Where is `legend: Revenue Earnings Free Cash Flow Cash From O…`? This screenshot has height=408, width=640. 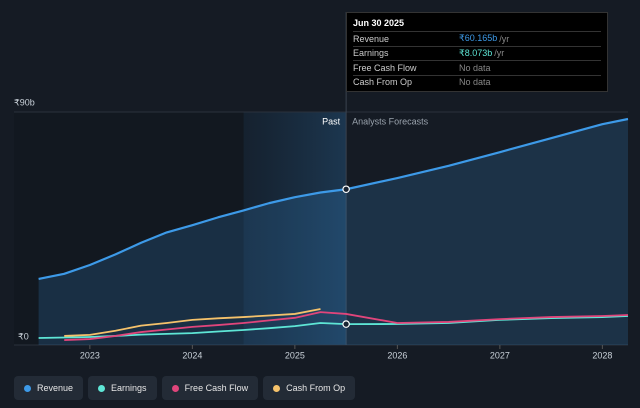
legend: Revenue Earnings Free Cash Flow Cash From O… is located at coordinates (185, 388).